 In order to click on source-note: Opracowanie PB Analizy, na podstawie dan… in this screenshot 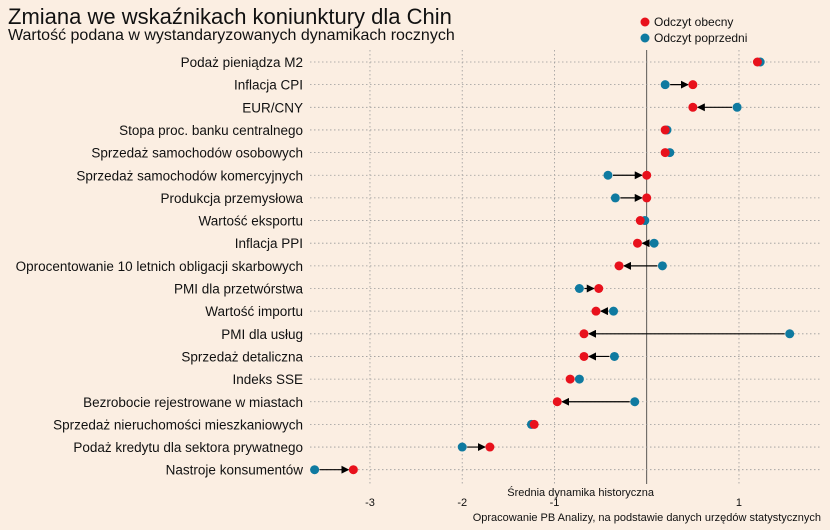, I will do `click(647, 518)`.